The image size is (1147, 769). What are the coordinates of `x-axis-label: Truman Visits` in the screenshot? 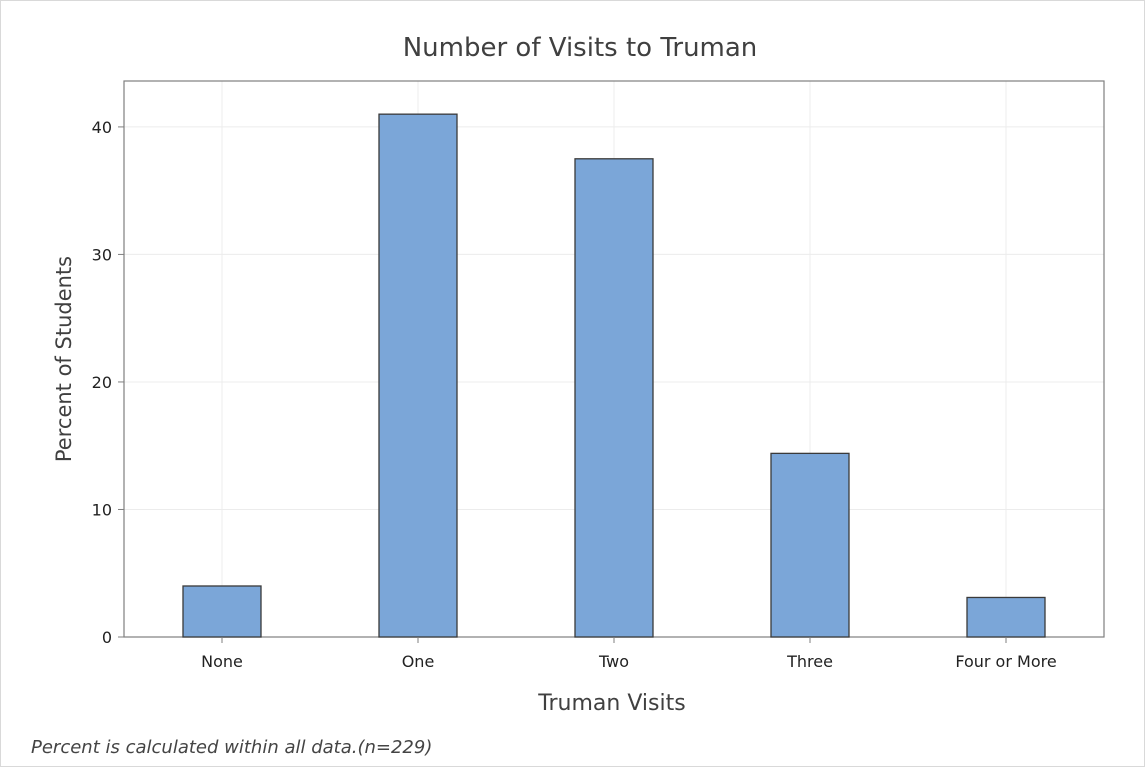 It's located at (611, 703).